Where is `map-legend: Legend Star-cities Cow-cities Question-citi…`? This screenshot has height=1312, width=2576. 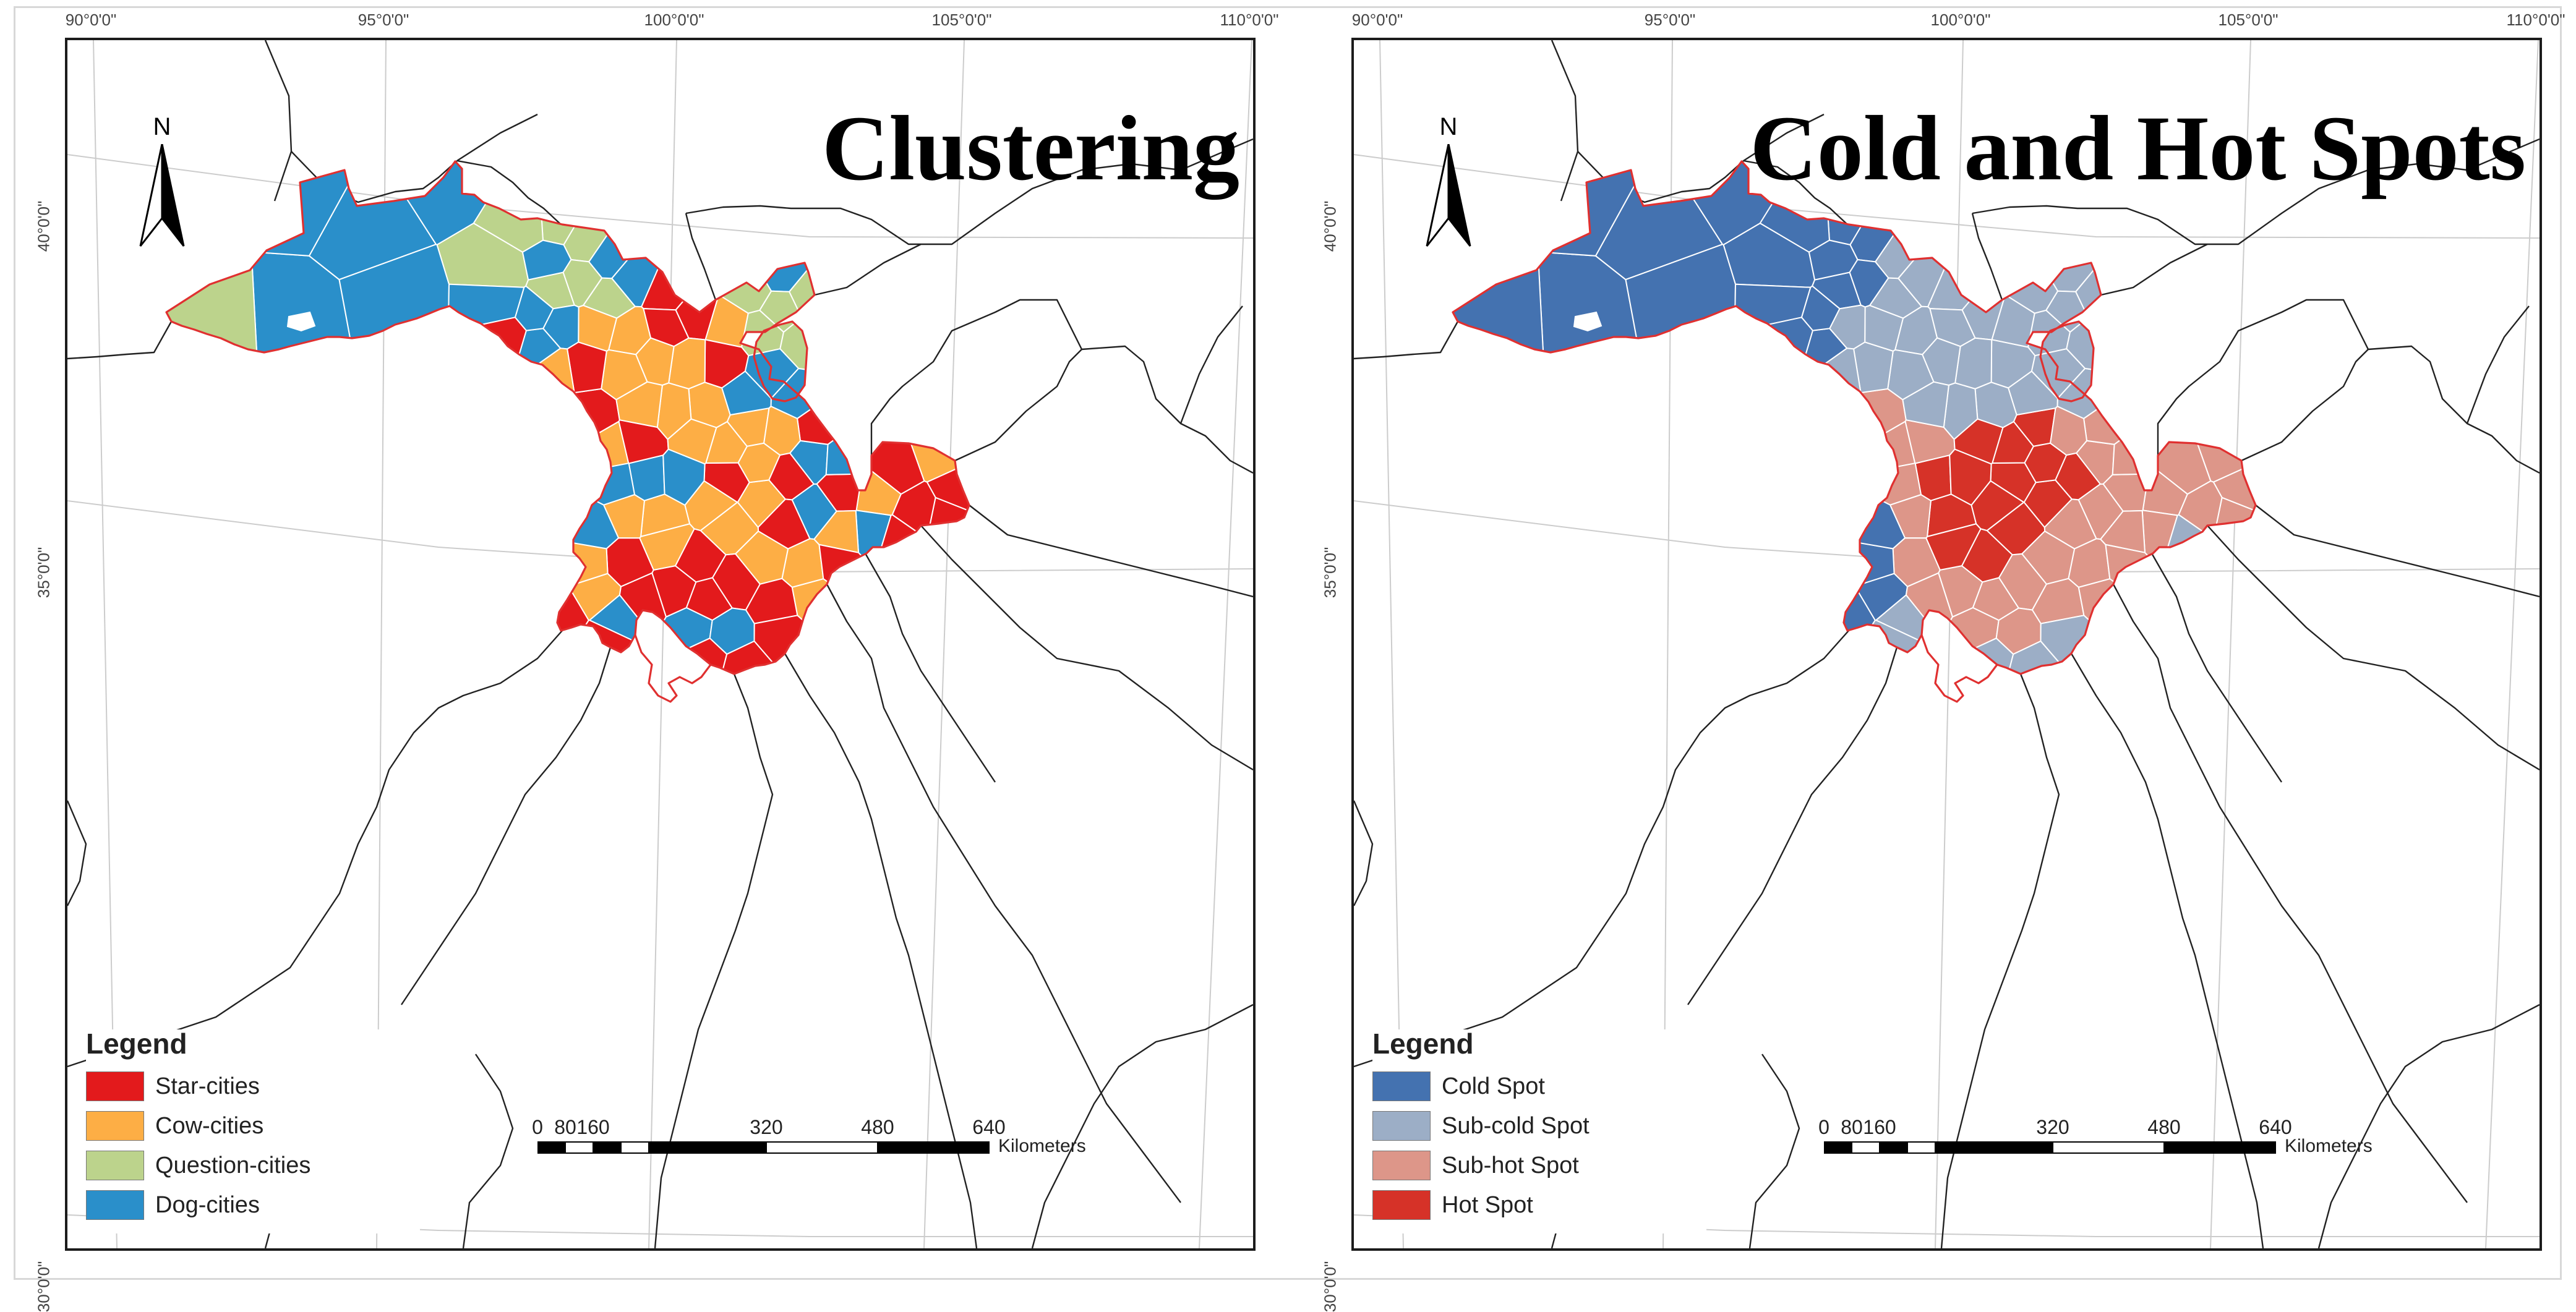
map-legend: Legend Star-cities Cow-cities Question-citi… is located at coordinates (253, 1131).